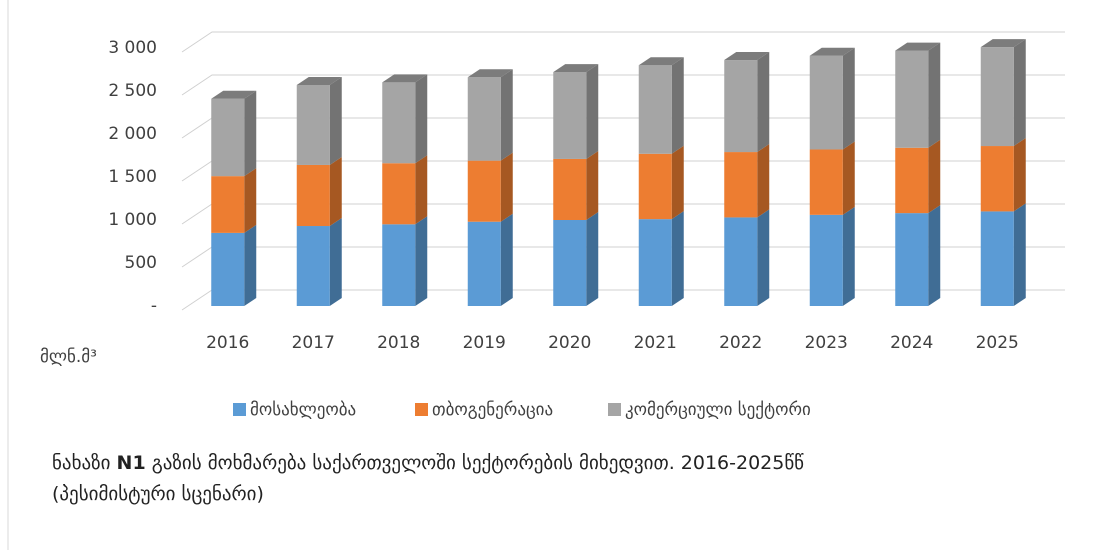 The height and width of the screenshot is (550, 1107). Describe the element at coordinates (132, 177) in the screenshot. I see `y-tick-label: 1 500` at that location.